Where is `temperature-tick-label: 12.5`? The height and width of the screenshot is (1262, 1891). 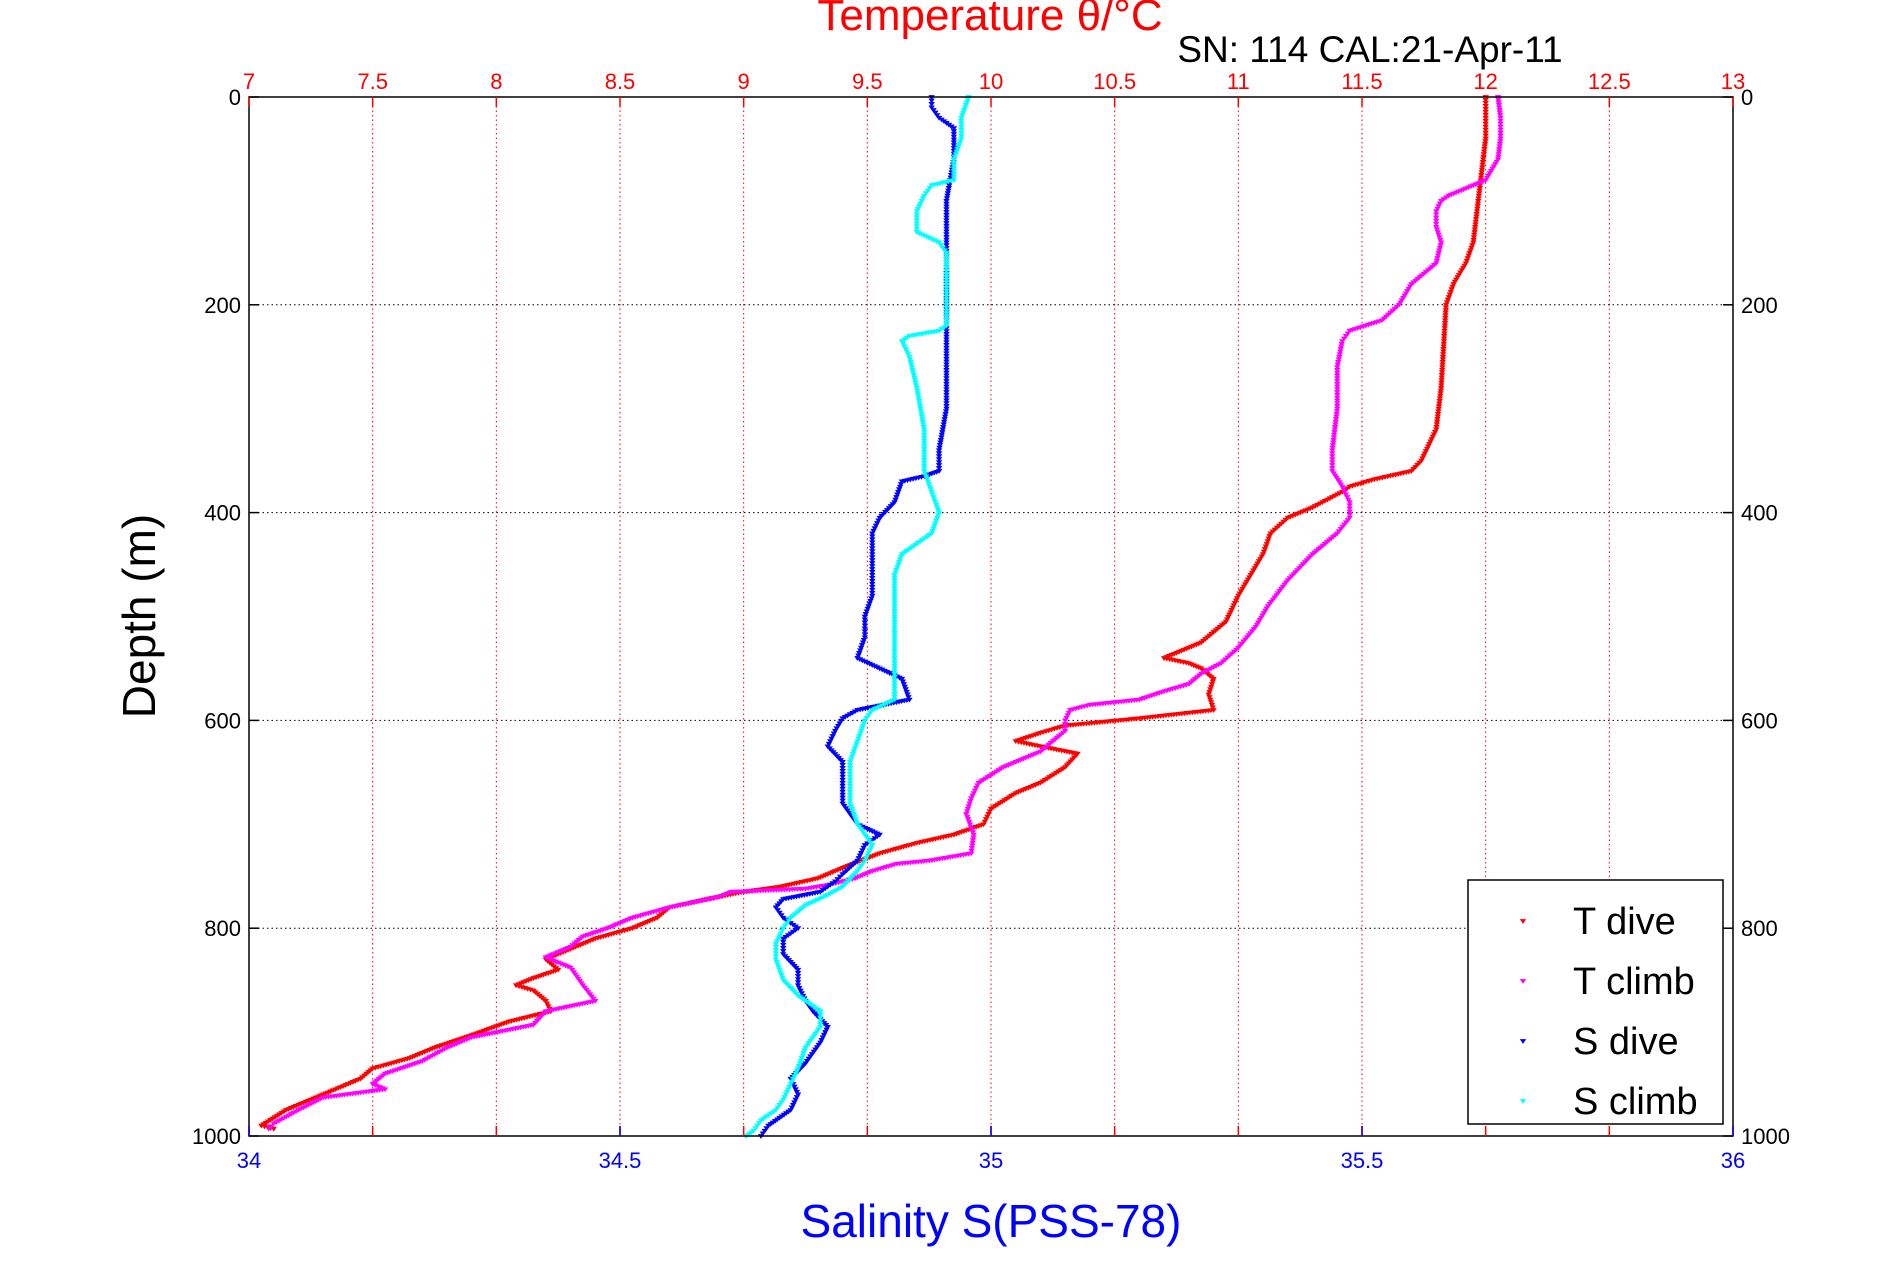
temperature-tick-label: 12.5 is located at coordinates (1609, 81).